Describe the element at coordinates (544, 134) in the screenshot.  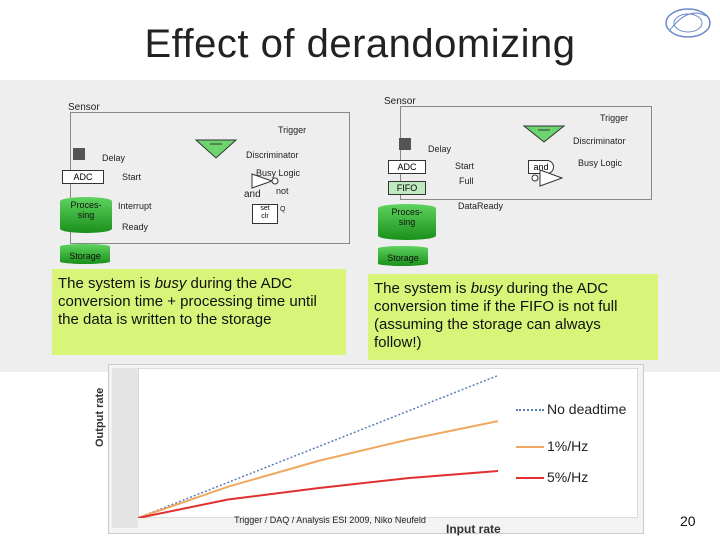
I see `right-discriminator-icon` at that location.